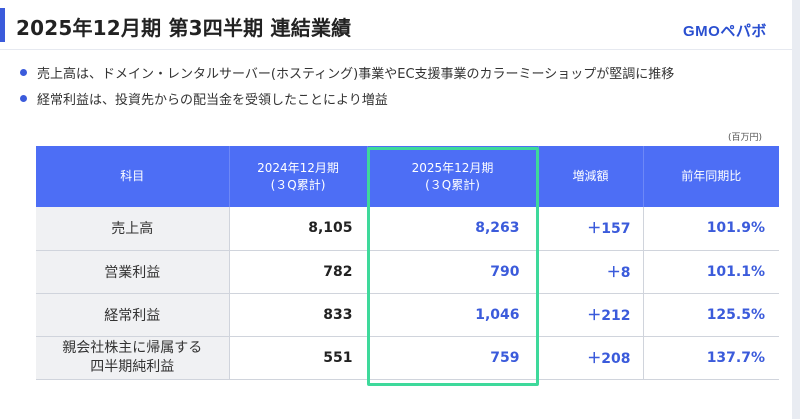 This screenshot has width=800, height=419. Describe the element at coordinates (591, 229) in the screenshot. I see `diff-value: ＋157` at that location.